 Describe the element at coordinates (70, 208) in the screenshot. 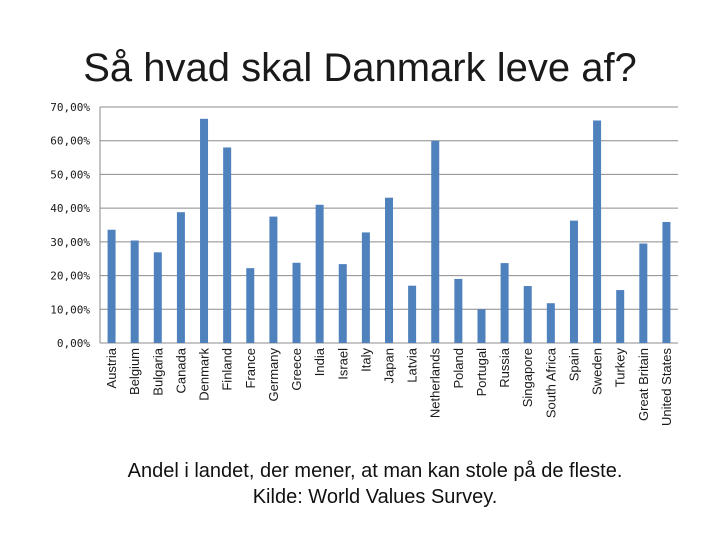

I see `y-tick-label: 40,00%` at that location.